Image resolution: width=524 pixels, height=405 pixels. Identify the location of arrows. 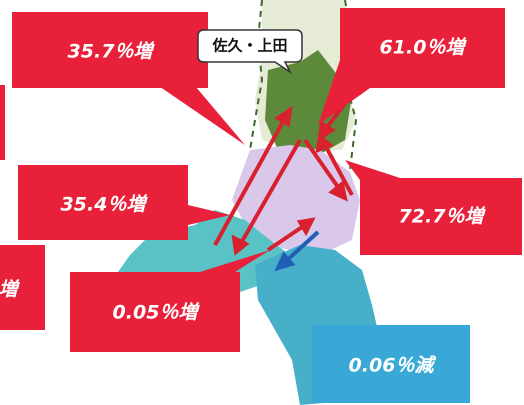
(285, 172).